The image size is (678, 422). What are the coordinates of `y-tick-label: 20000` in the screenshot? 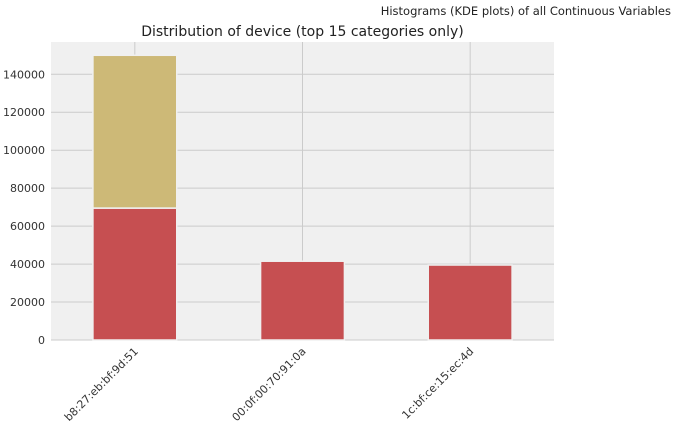 It's located at (27, 302).